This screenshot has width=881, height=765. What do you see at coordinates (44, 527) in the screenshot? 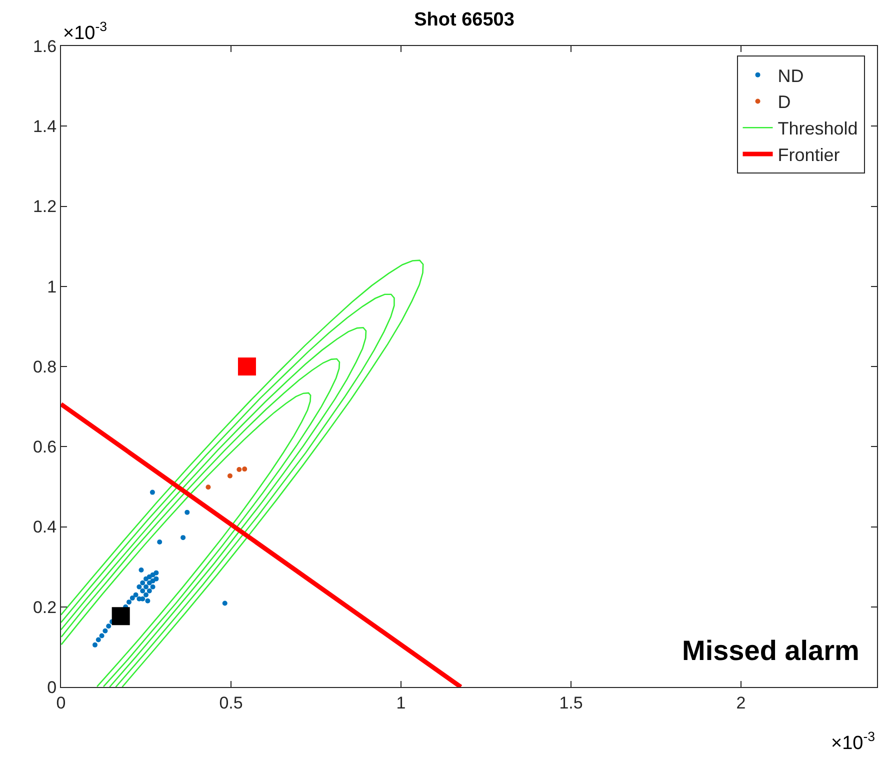
I see `y-tick-label: 0.4` at bounding box center [44, 527].